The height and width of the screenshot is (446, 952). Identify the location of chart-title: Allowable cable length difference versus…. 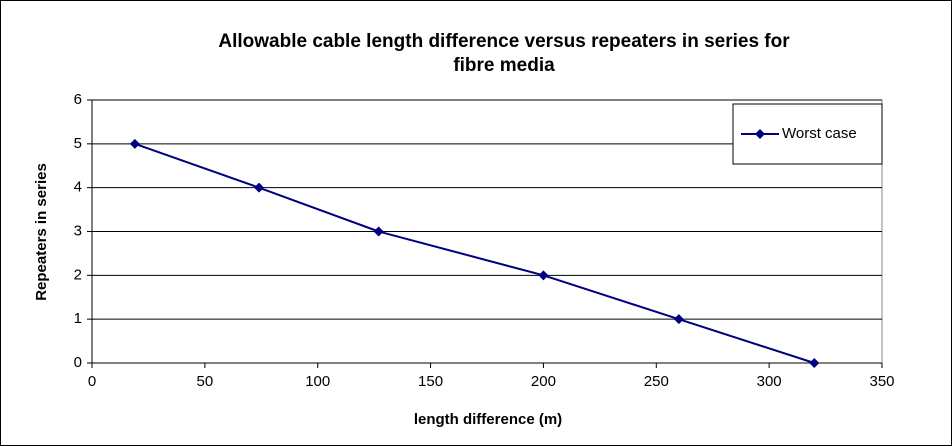
(504, 53).